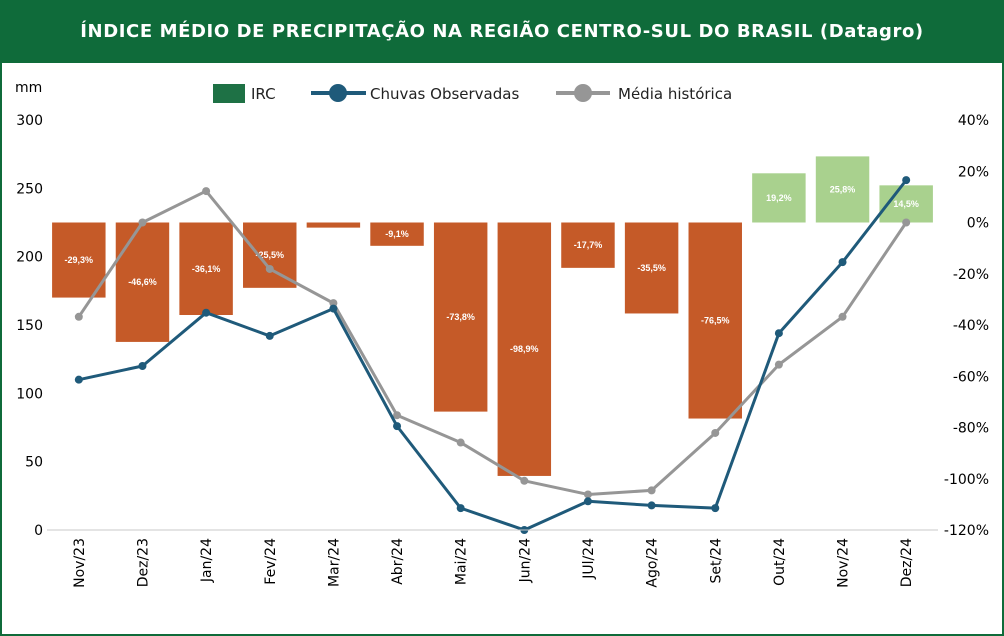 This screenshot has width=1004, height=636. Describe the element at coordinates (966, 531) in the screenshot. I see `y2-tick-label: -120%` at that location.